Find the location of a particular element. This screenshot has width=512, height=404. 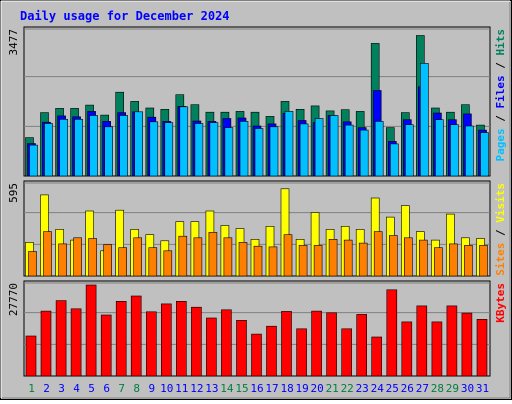

legend-kbytes: KBytes is located at coordinates (500, 303).